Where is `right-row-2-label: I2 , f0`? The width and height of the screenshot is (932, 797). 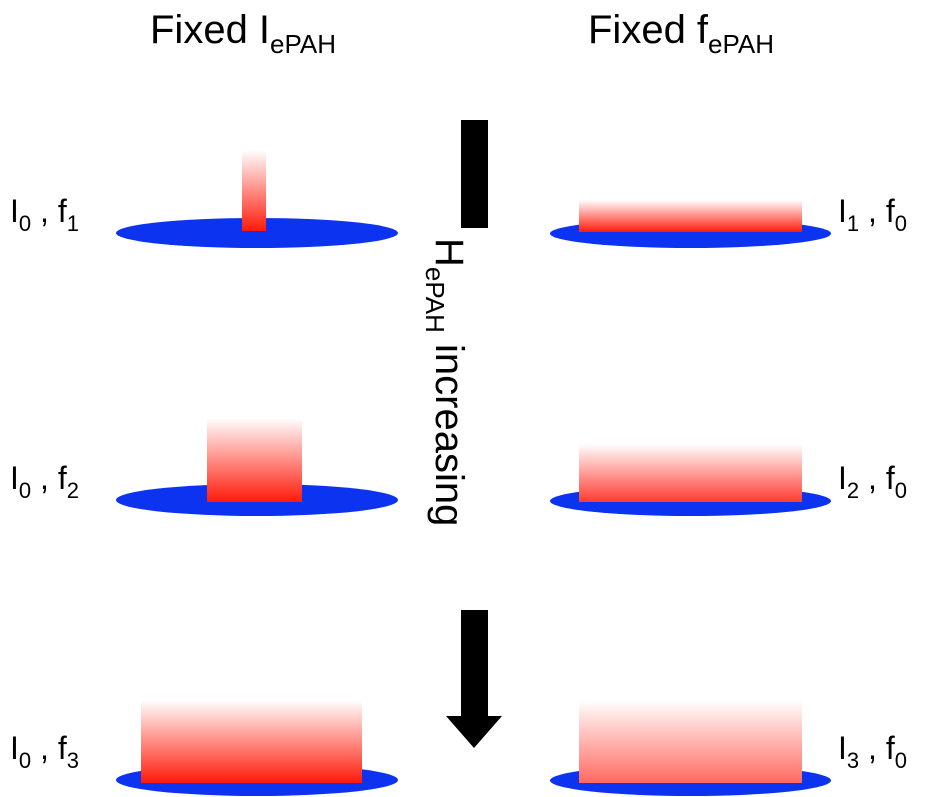 right-row-2-label: I2 , f0 is located at coordinates (872, 482).